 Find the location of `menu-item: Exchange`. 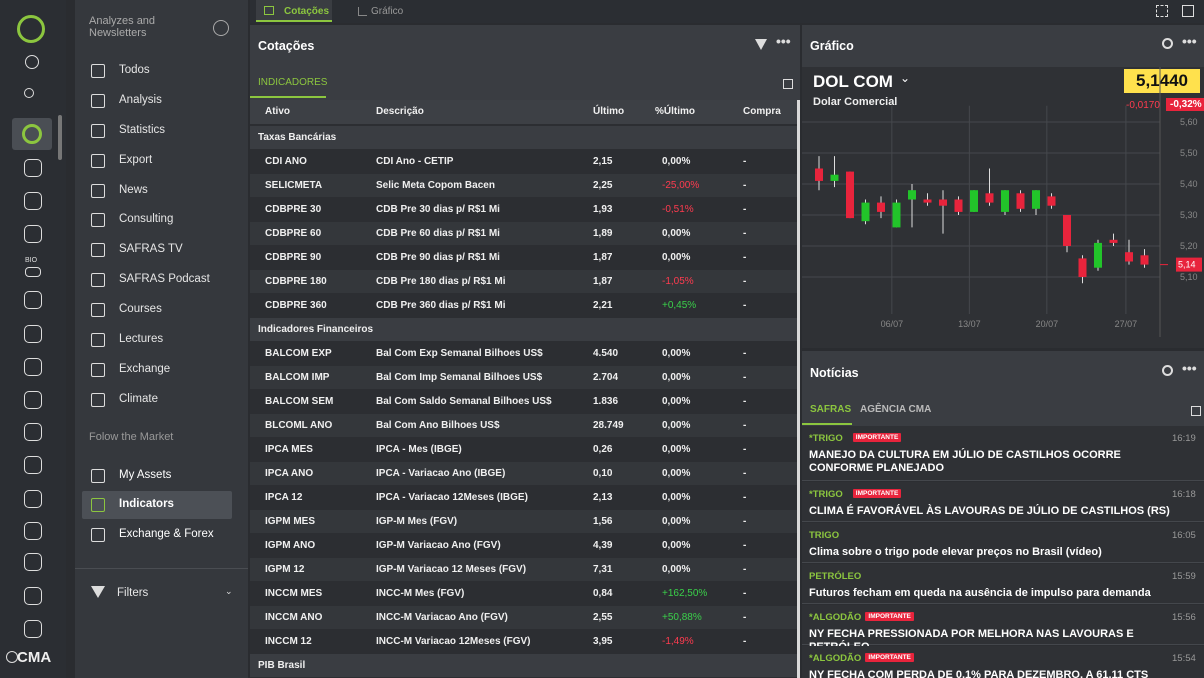

menu-item: Exchange is located at coordinates (145, 369).